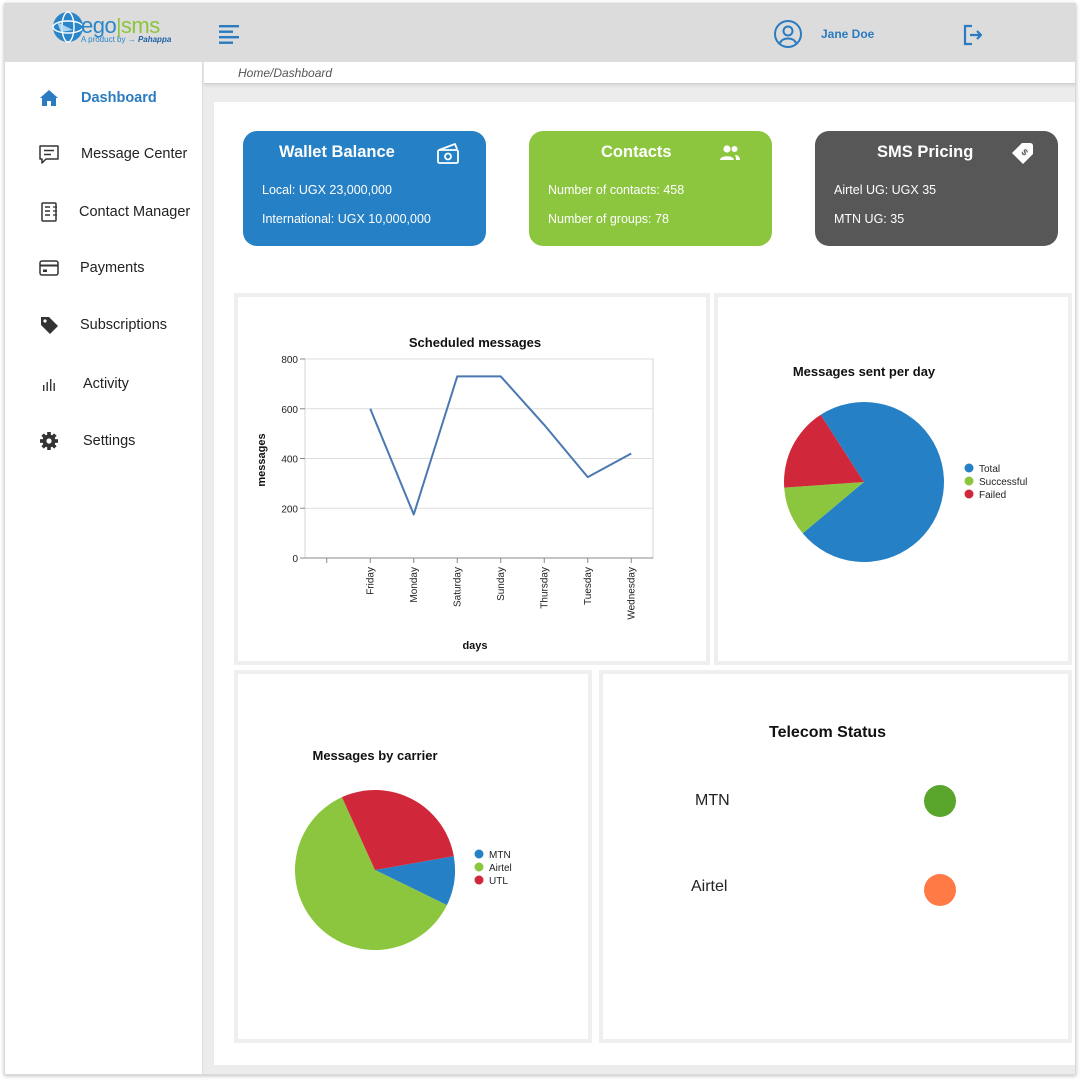  What do you see at coordinates (397, 830) in the screenshot?
I see `pie-slice-utl` at bounding box center [397, 830].